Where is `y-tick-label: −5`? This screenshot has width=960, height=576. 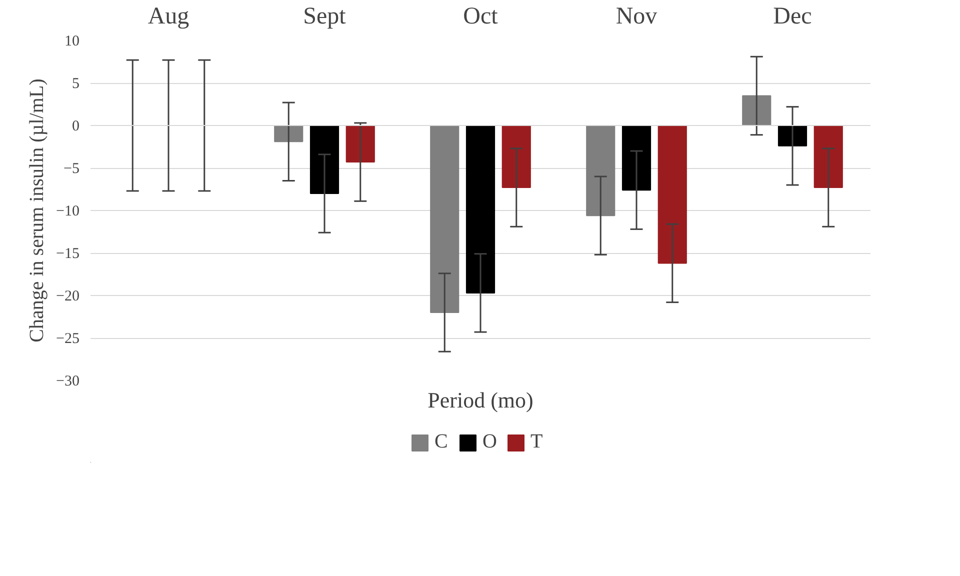
y-tick-label: −5 is located at coordinates (72, 169).